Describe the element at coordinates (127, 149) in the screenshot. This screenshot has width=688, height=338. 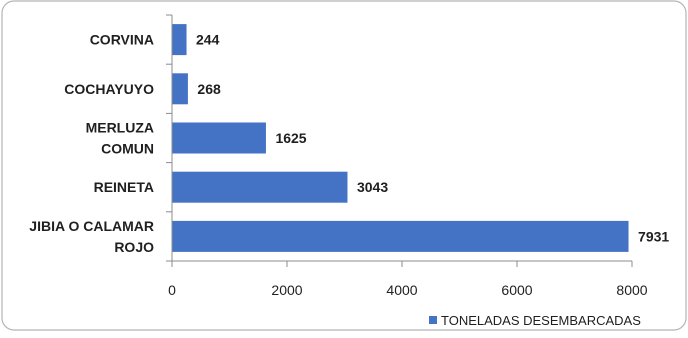
I see `category-label: COMUN` at that location.